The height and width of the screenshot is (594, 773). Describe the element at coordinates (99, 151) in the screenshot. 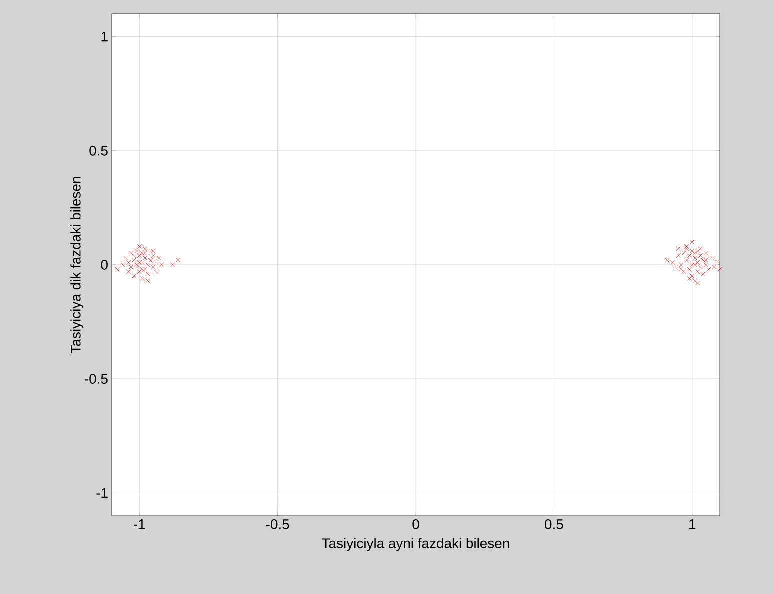

I see `y-tick-label: 0.5` at that location.